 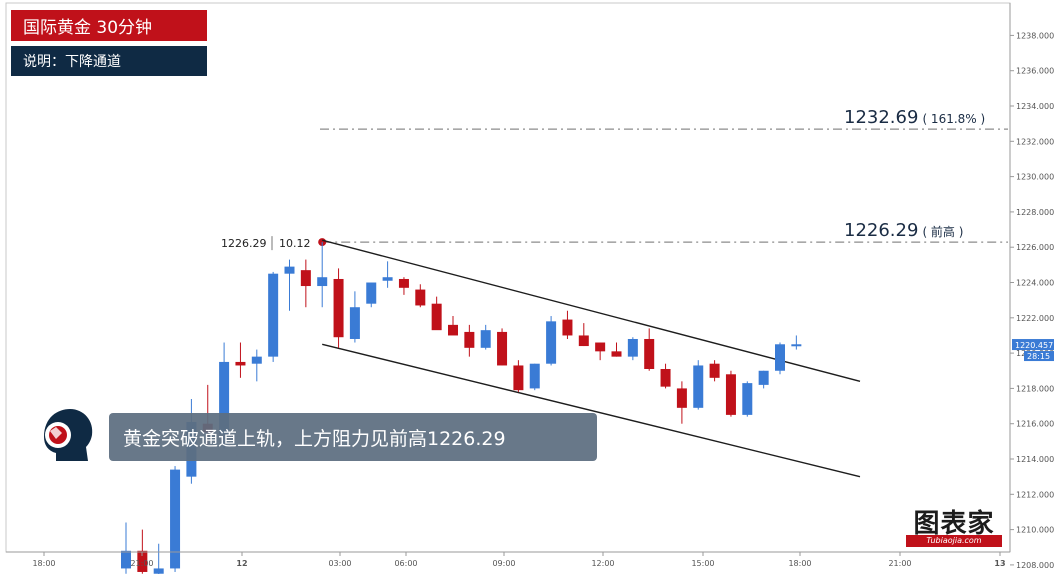 I want to click on current-price-label: 1220.457, so click(x=1034, y=345).